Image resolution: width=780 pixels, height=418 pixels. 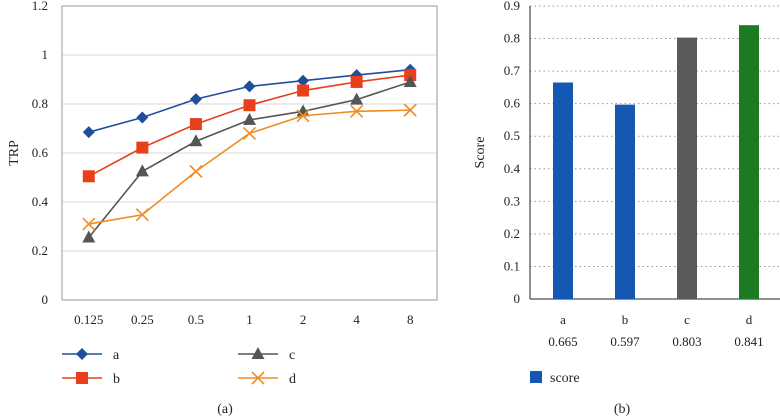 What do you see at coordinates (142, 319) in the screenshot?
I see `x-tick-label: 0.25` at bounding box center [142, 319].